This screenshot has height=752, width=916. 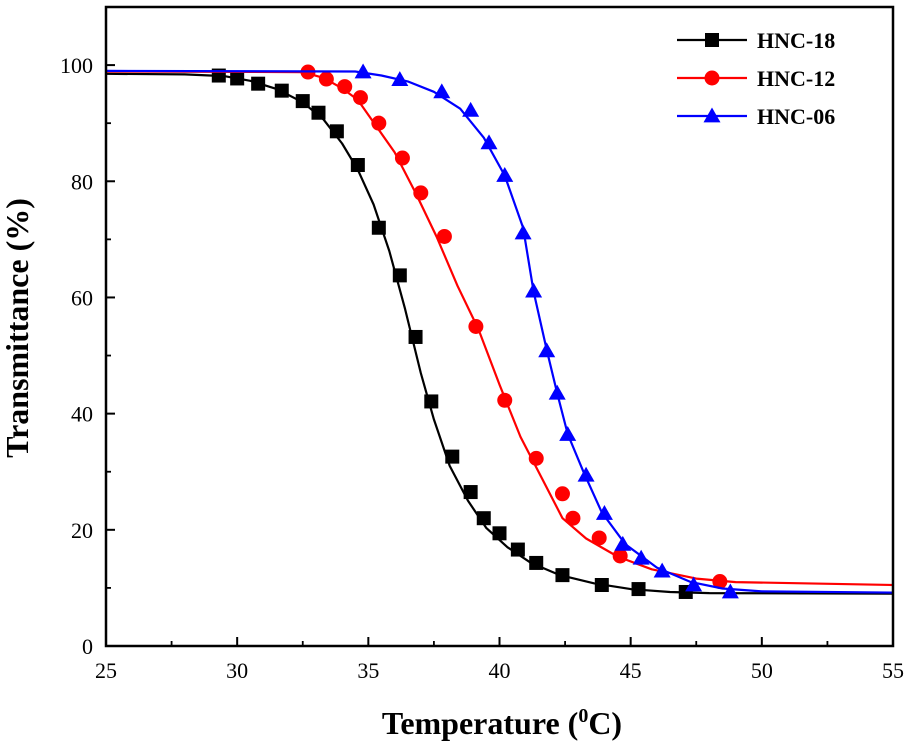 What do you see at coordinates (237, 670) in the screenshot?
I see `x-tick-label-30: 30` at bounding box center [237, 670].